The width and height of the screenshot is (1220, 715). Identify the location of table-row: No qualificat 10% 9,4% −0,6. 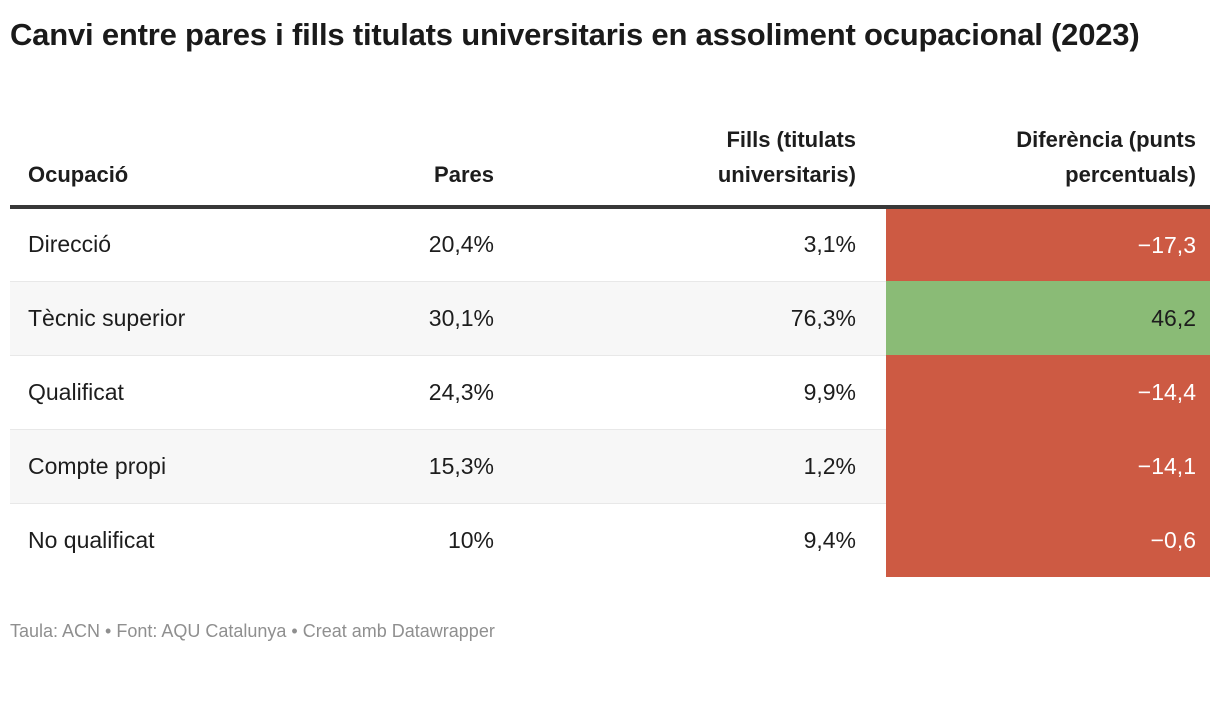
(610, 539).